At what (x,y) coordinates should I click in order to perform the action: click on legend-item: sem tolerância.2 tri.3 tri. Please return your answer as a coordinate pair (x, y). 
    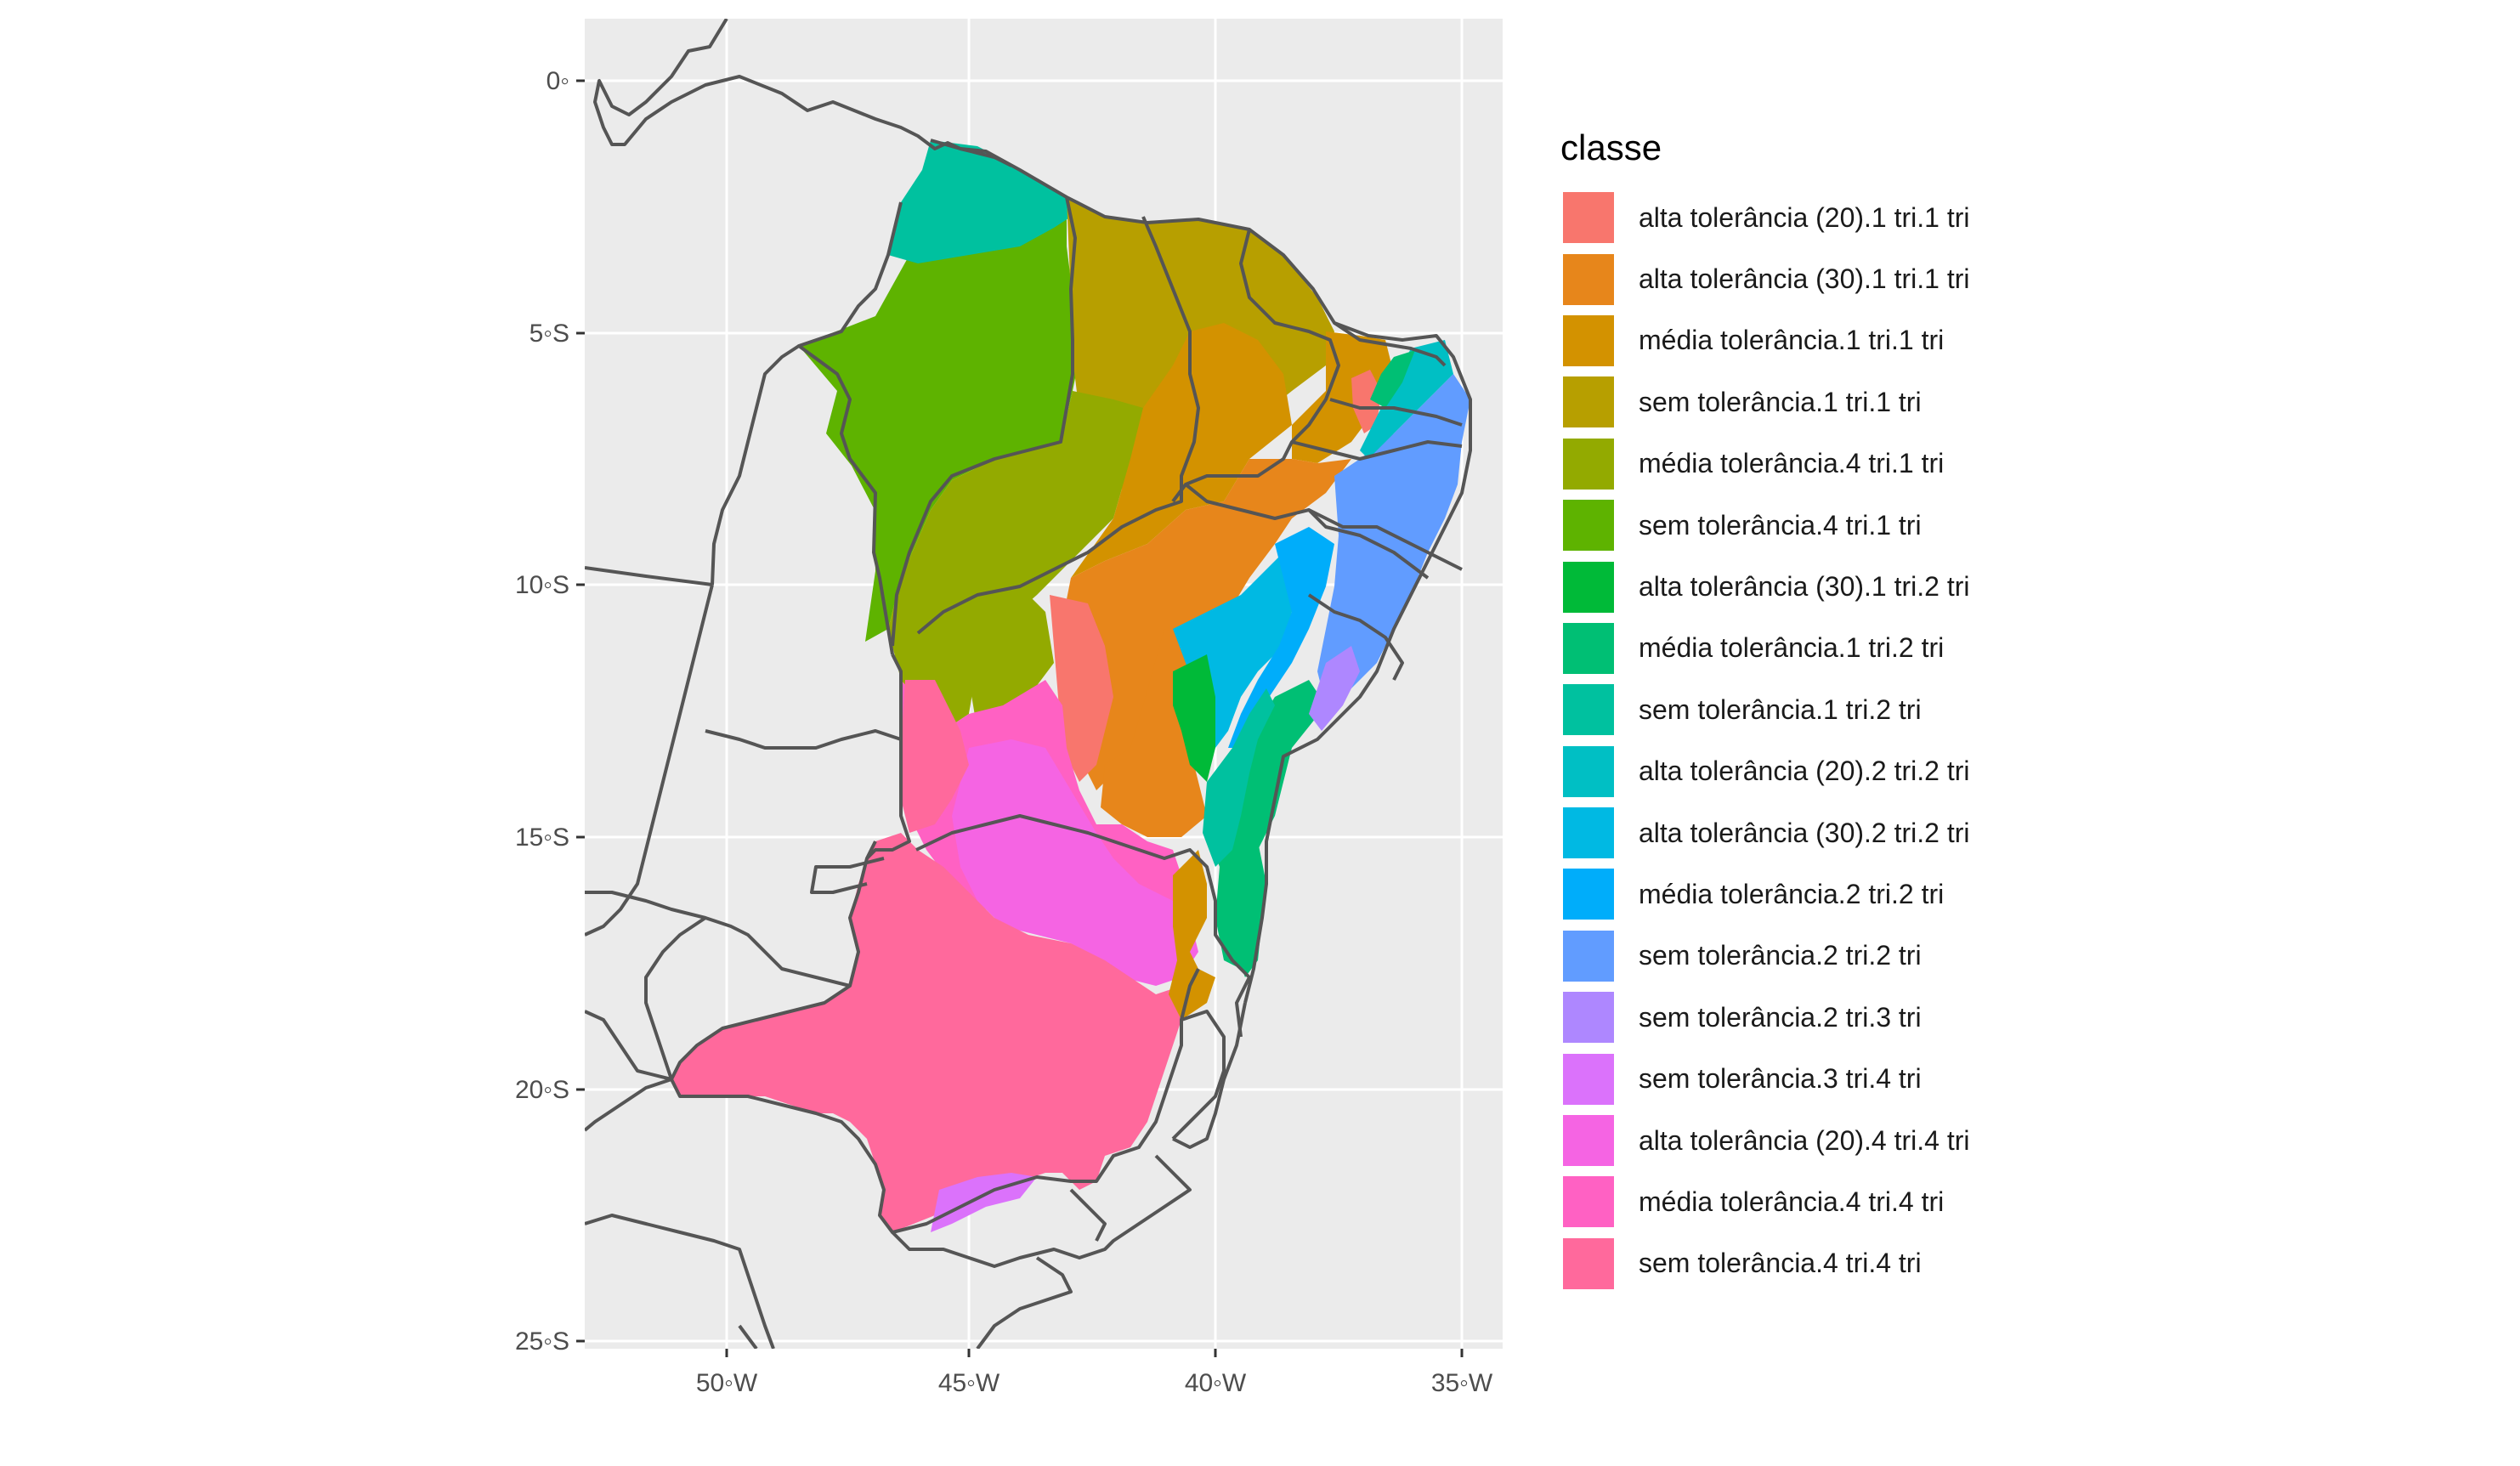
    Looking at the image, I should click on (1765, 1017).